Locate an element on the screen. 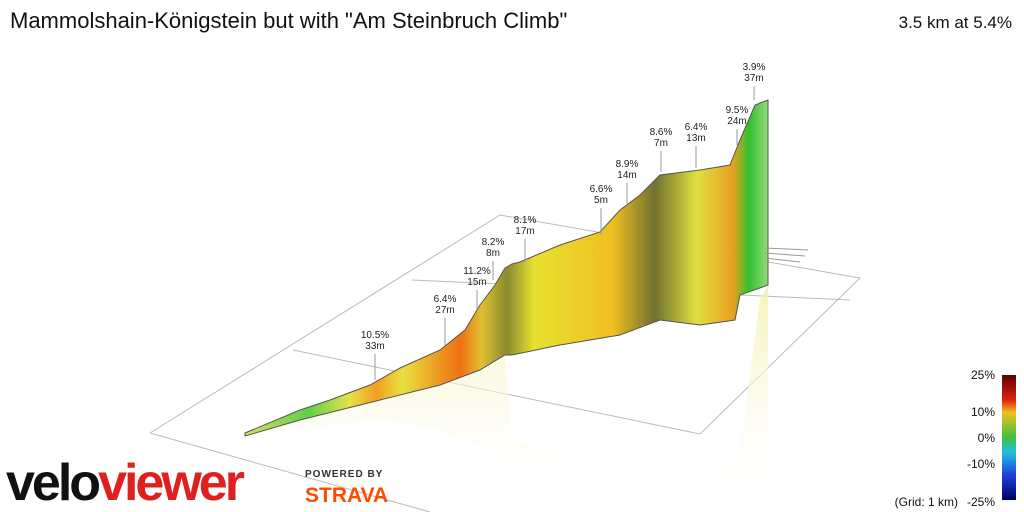 Image resolution: width=1024 pixels, height=512 pixels. annotation-length: 13m is located at coordinates (695, 138).